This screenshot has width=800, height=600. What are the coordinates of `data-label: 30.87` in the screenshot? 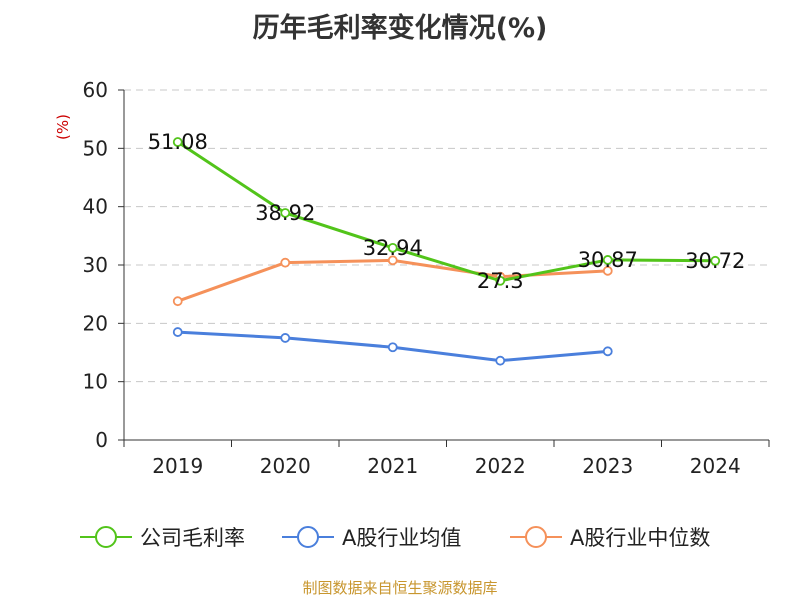 It's located at (608, 260).